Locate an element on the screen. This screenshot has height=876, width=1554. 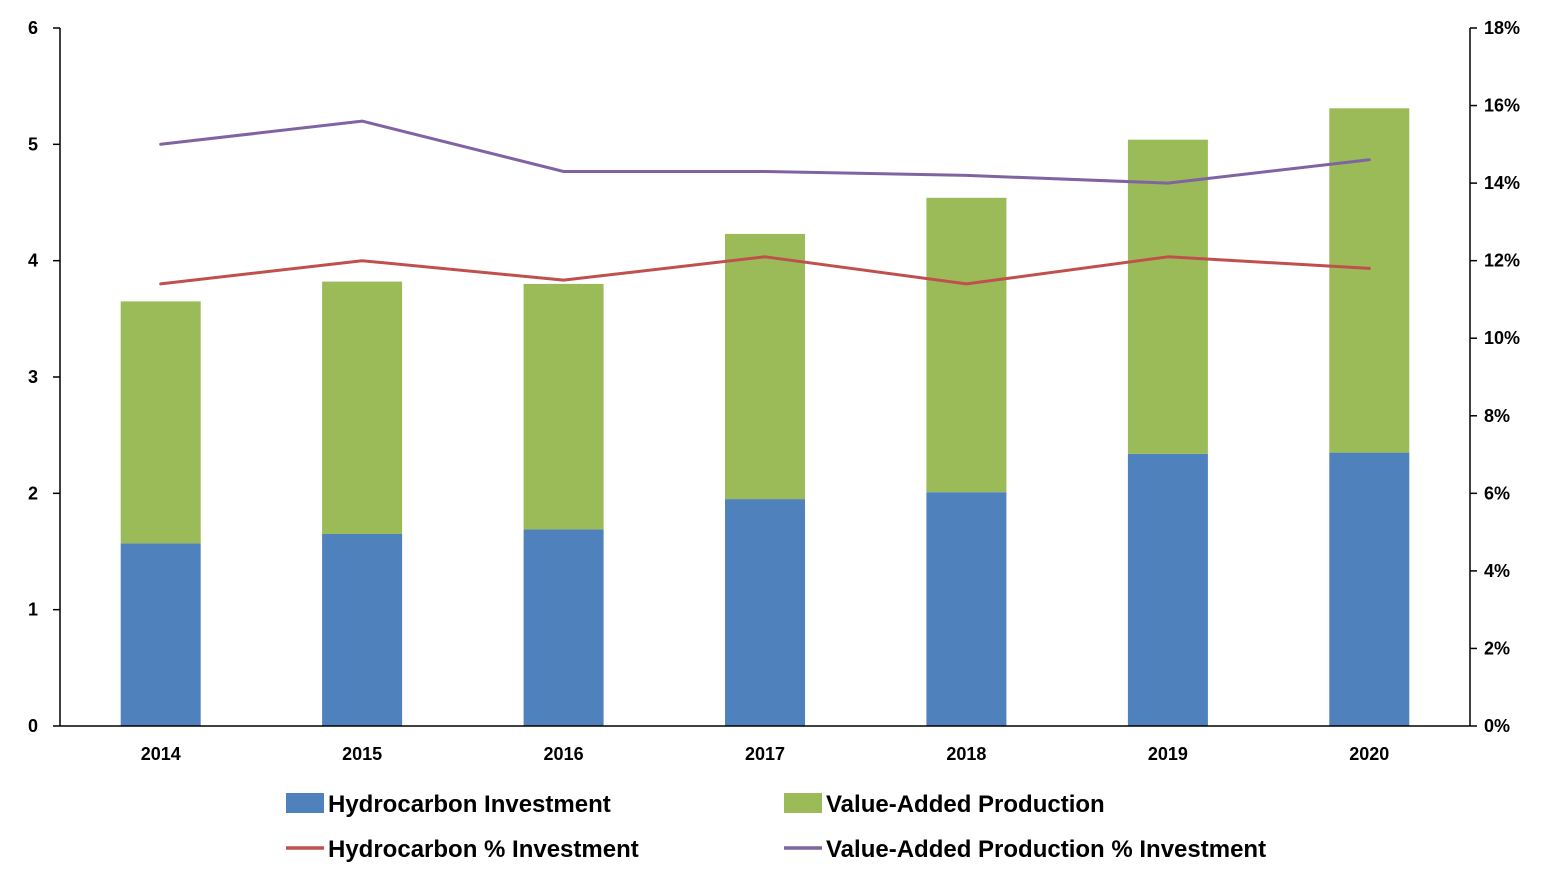
x-tick-label: 2015 is located at coordinates (362, 754).